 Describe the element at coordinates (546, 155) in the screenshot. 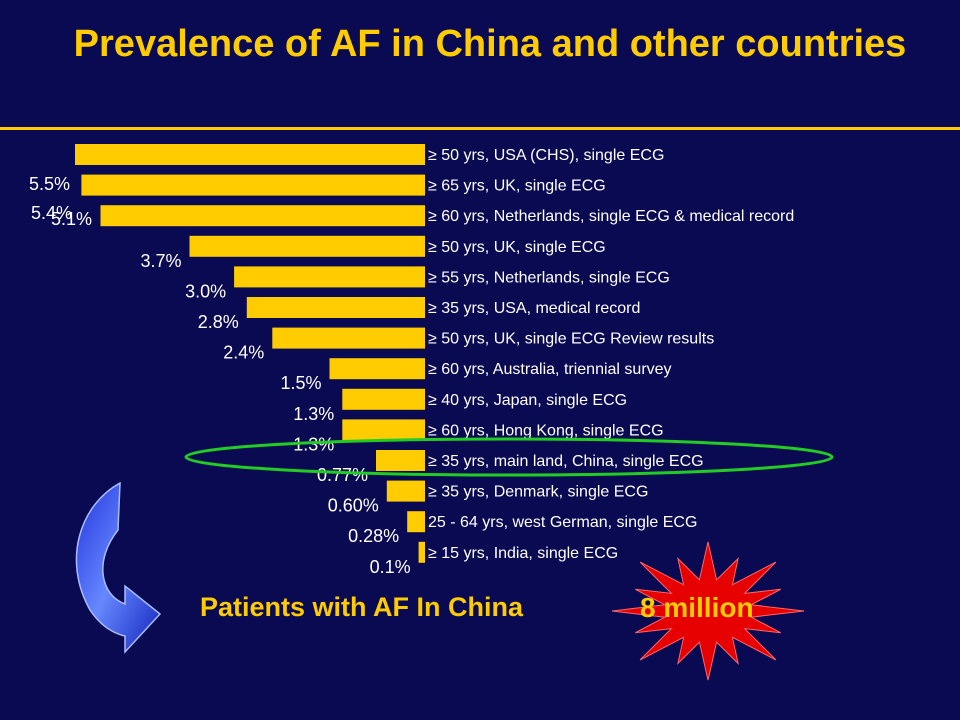

I see `category-label-0: ≥ 50 yrs, USA (CHS), single ECG` at that location.